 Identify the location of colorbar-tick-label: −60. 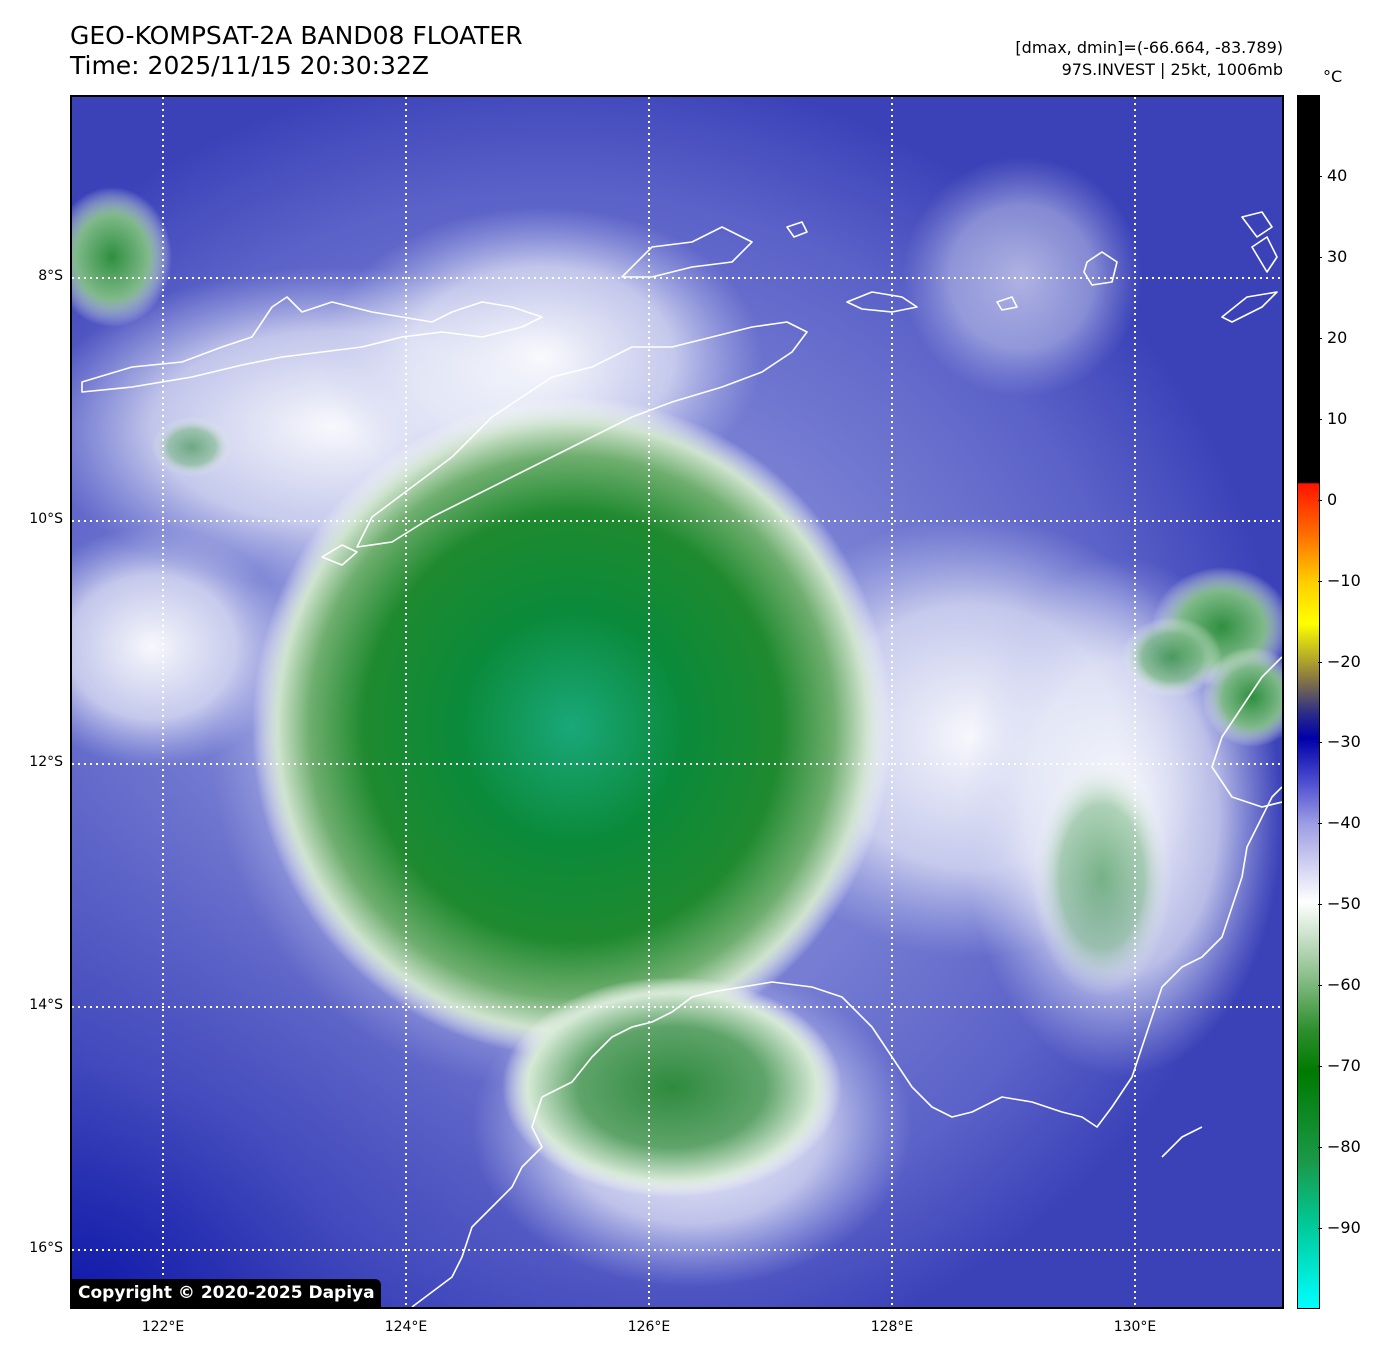
(1344, 985).